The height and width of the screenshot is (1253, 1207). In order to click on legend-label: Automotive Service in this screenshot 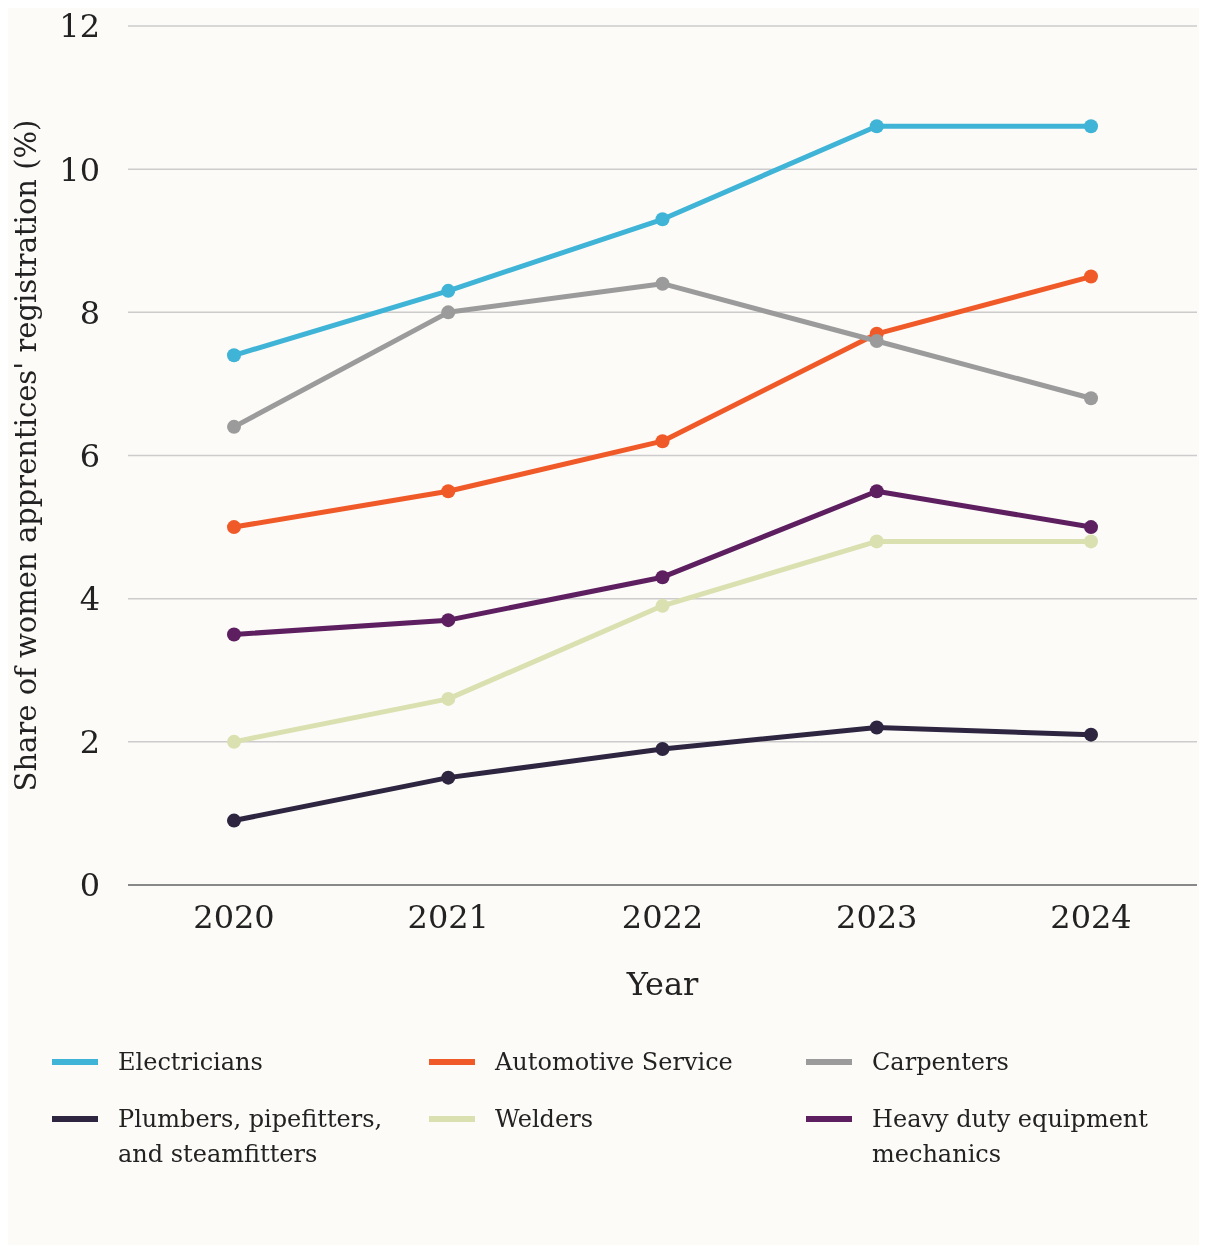, I will do `click(614, 1062)`.